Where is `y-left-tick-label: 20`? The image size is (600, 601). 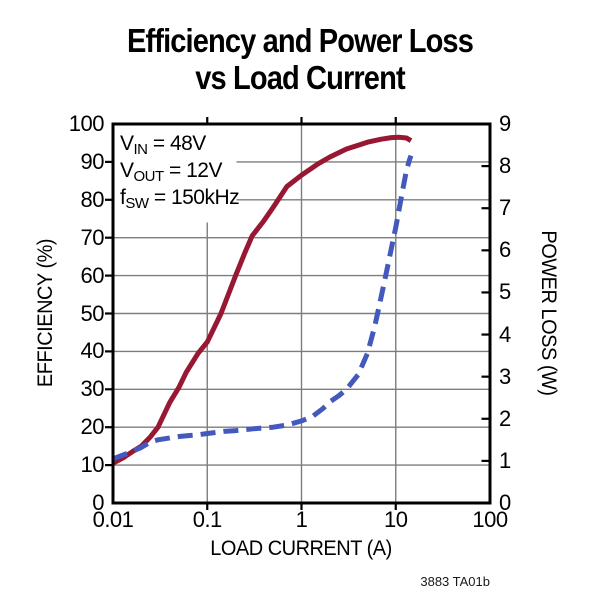 y-left-tick-label: 20 is located at coordinates (92, 427).